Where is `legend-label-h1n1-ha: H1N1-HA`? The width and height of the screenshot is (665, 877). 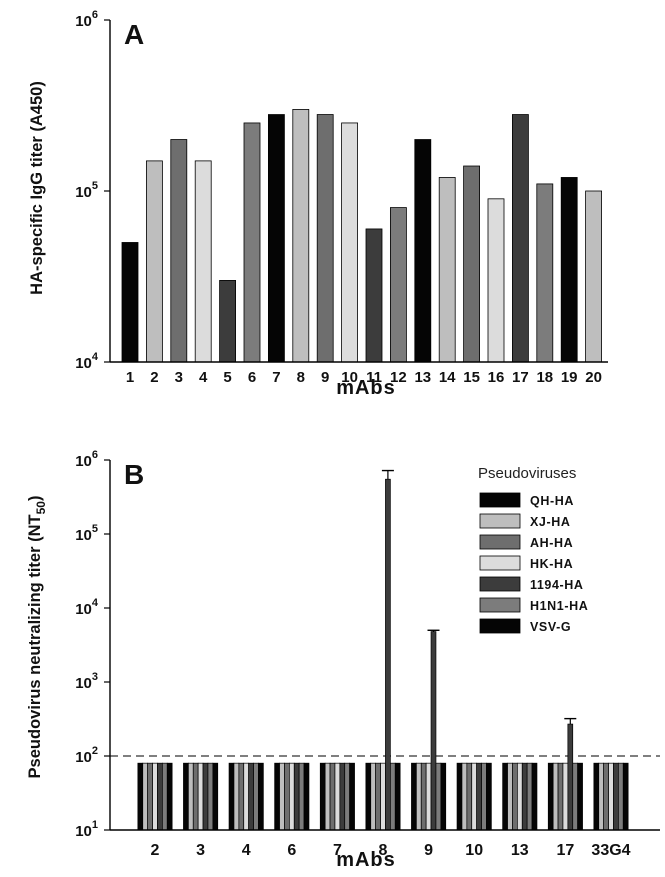
legend-label-h1n1-ha: H1N1-HA is located at coordinates (559, 606).